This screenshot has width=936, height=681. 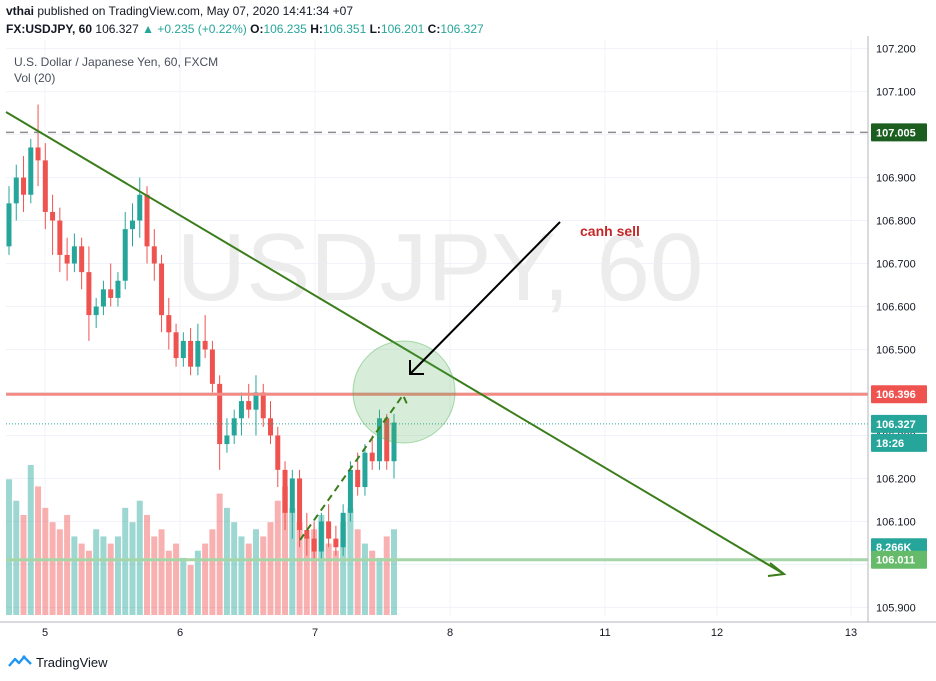 What do you see at coordinates (777, 569) in the screenshot?
I see `trend-arrow-head-icon` at bounding box center [777, 569].